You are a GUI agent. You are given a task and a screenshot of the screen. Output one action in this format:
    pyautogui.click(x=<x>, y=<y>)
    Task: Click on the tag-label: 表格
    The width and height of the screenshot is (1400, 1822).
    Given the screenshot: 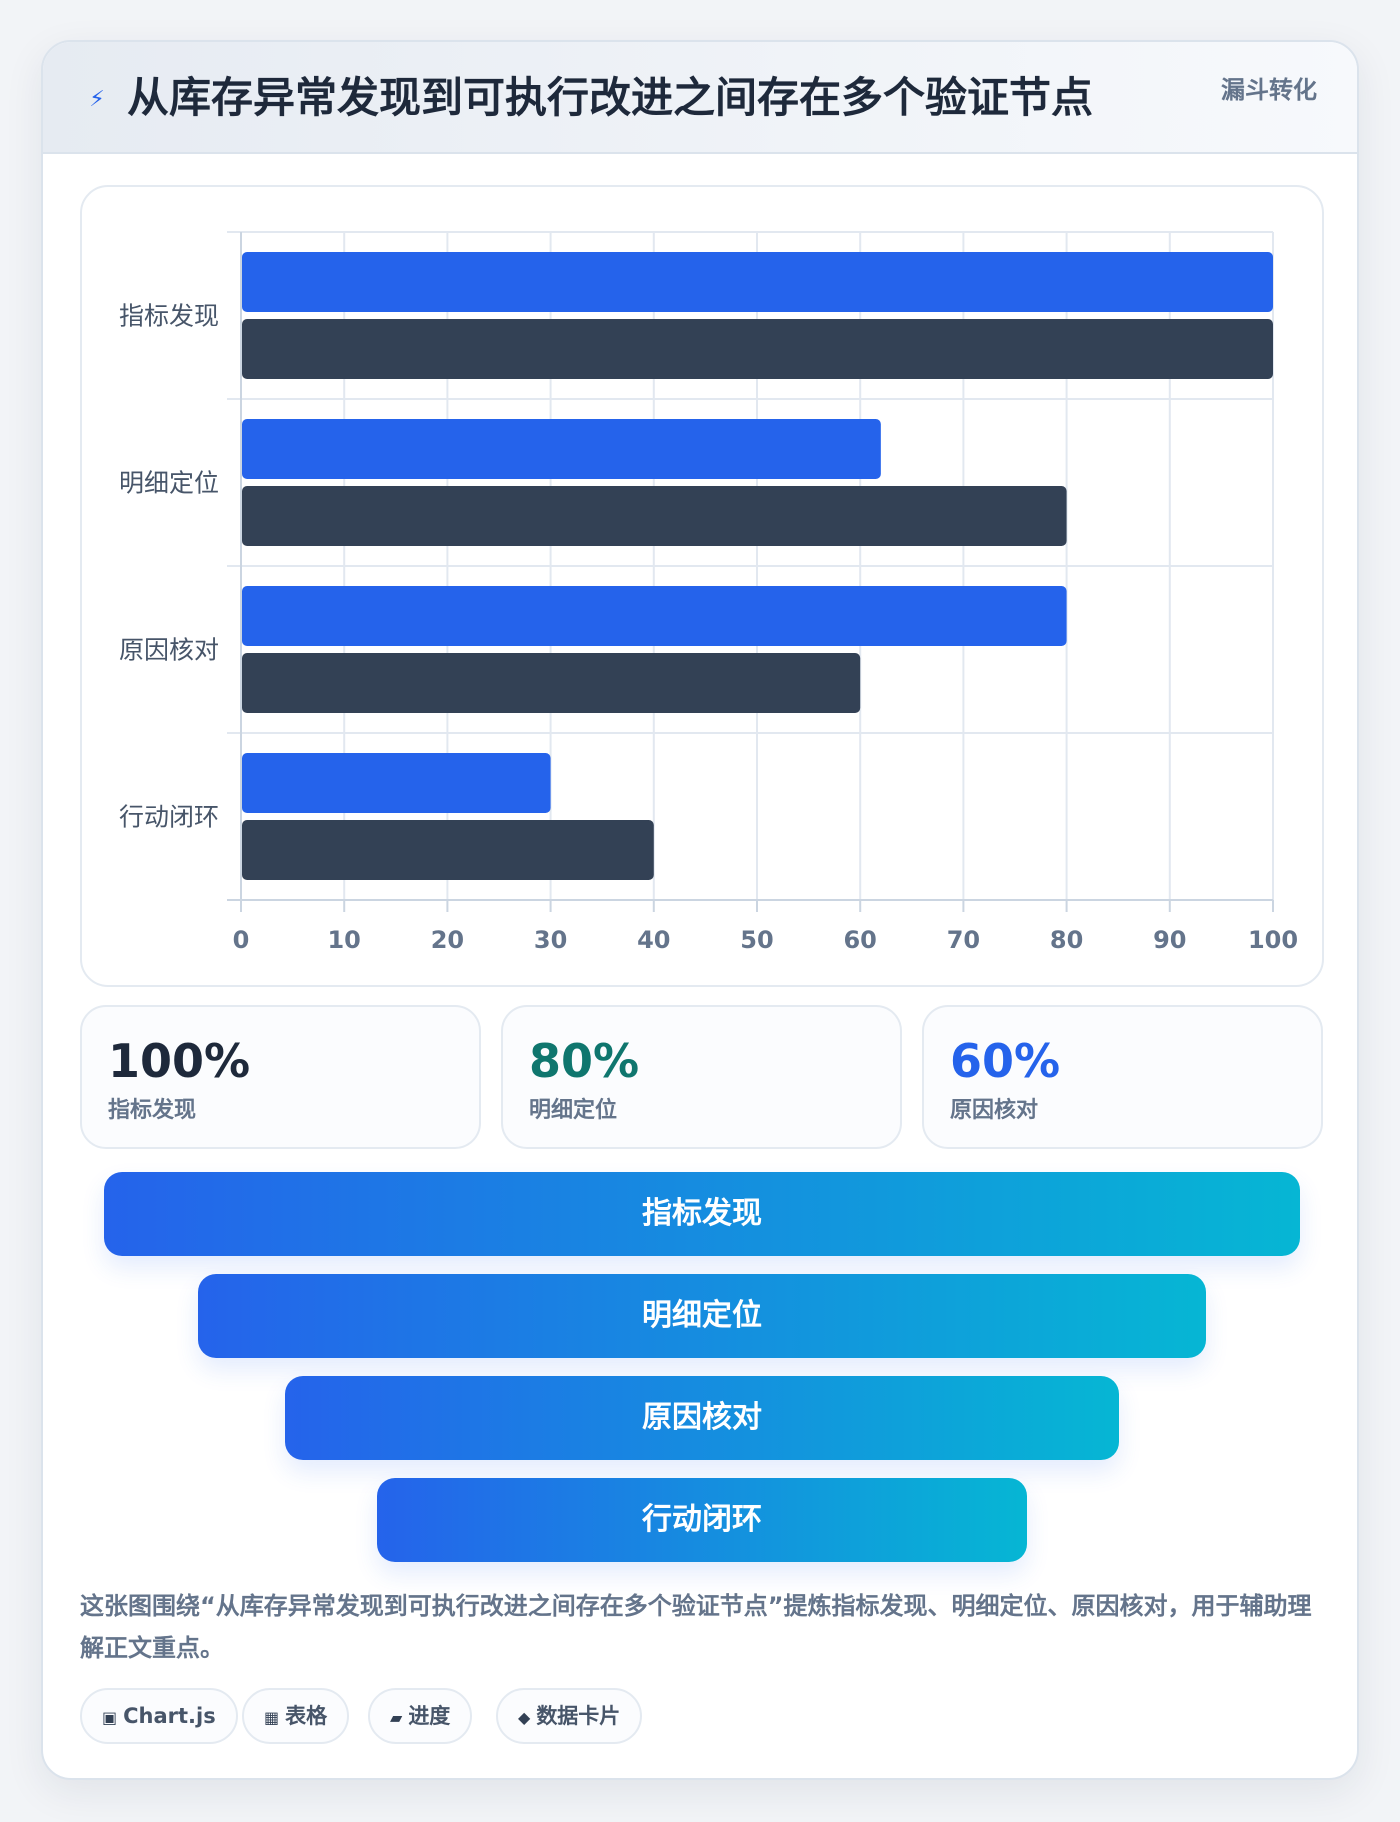 What is the action you would take?
    pyautogui.click(x=306, y=1716)
    